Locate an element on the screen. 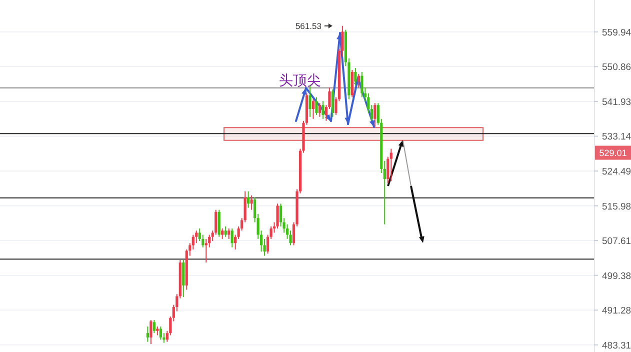 The width and height of the screenshot is (631, 352). y-tick-label: 533.14 is located at coordinates (616, 137).